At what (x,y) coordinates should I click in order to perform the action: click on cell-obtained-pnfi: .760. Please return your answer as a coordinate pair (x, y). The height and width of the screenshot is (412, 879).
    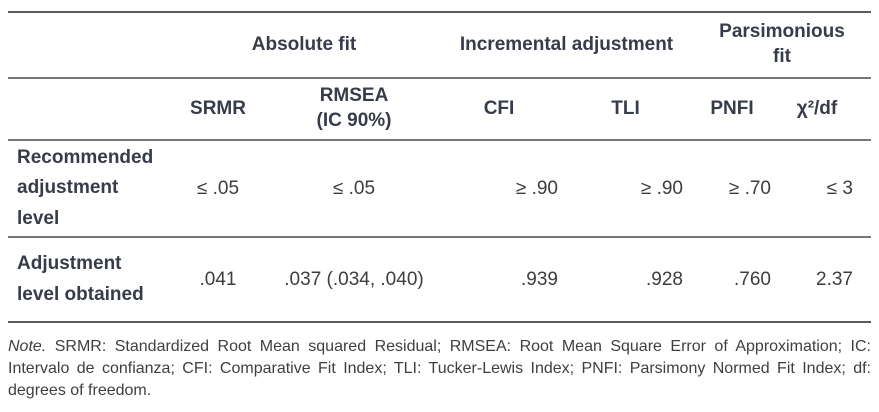
    Looking at the image, I should click on (737, 280).